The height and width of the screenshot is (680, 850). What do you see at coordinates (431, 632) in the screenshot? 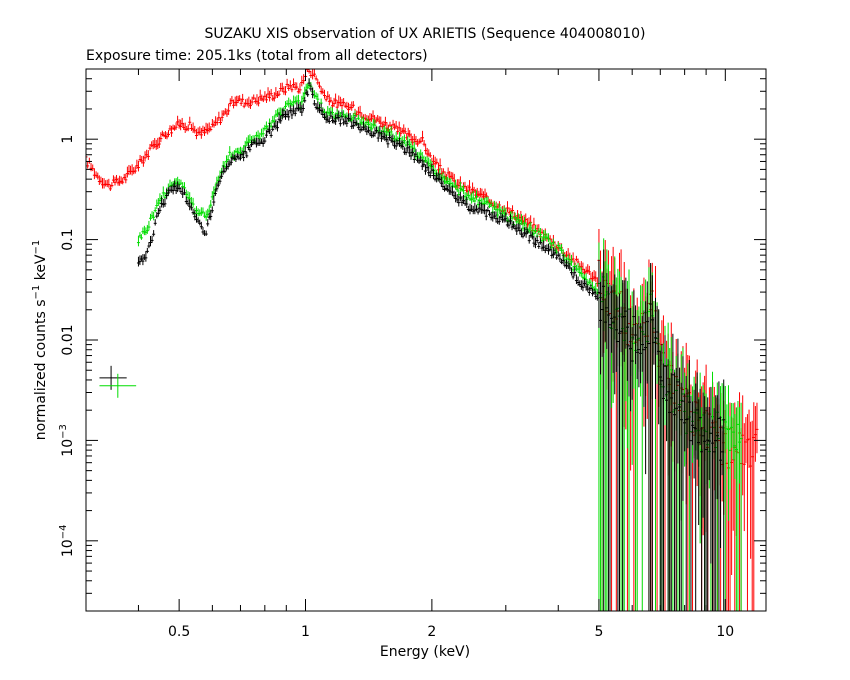
I see `x-tick-label: 2` at bounding box center [431, 632].